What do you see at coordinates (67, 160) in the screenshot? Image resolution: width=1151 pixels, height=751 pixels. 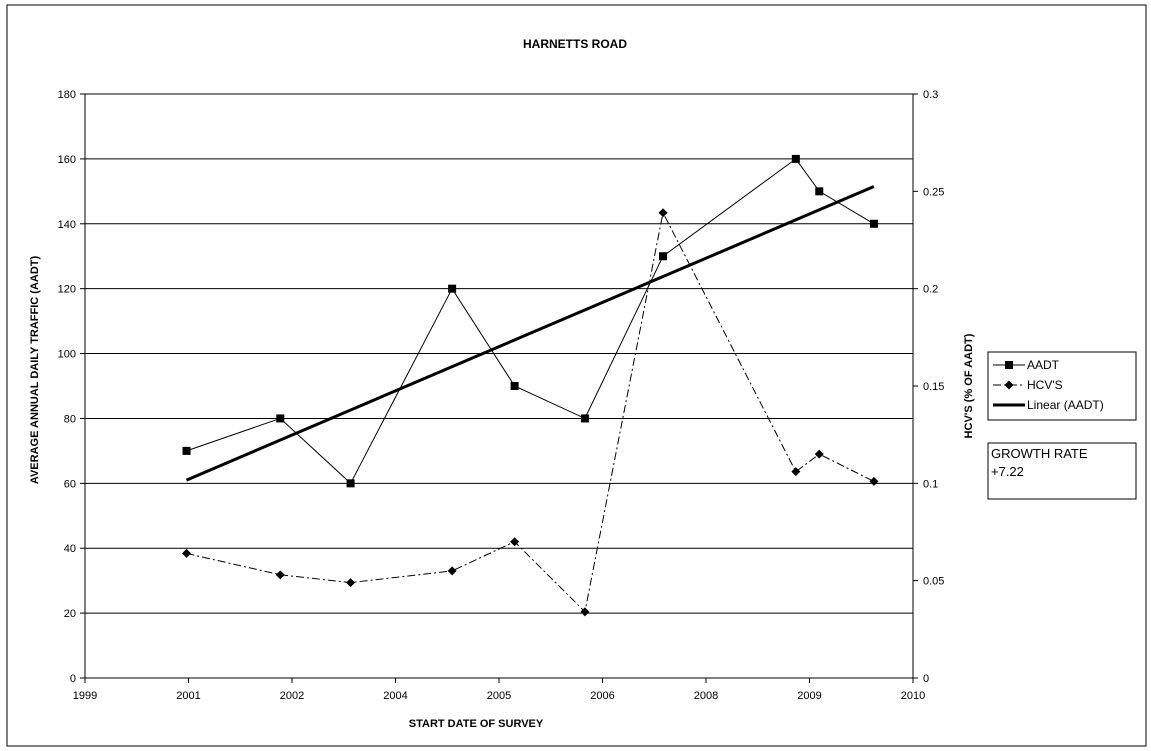 I see `y-tick-label: 160` at bounding box center [67, 160].